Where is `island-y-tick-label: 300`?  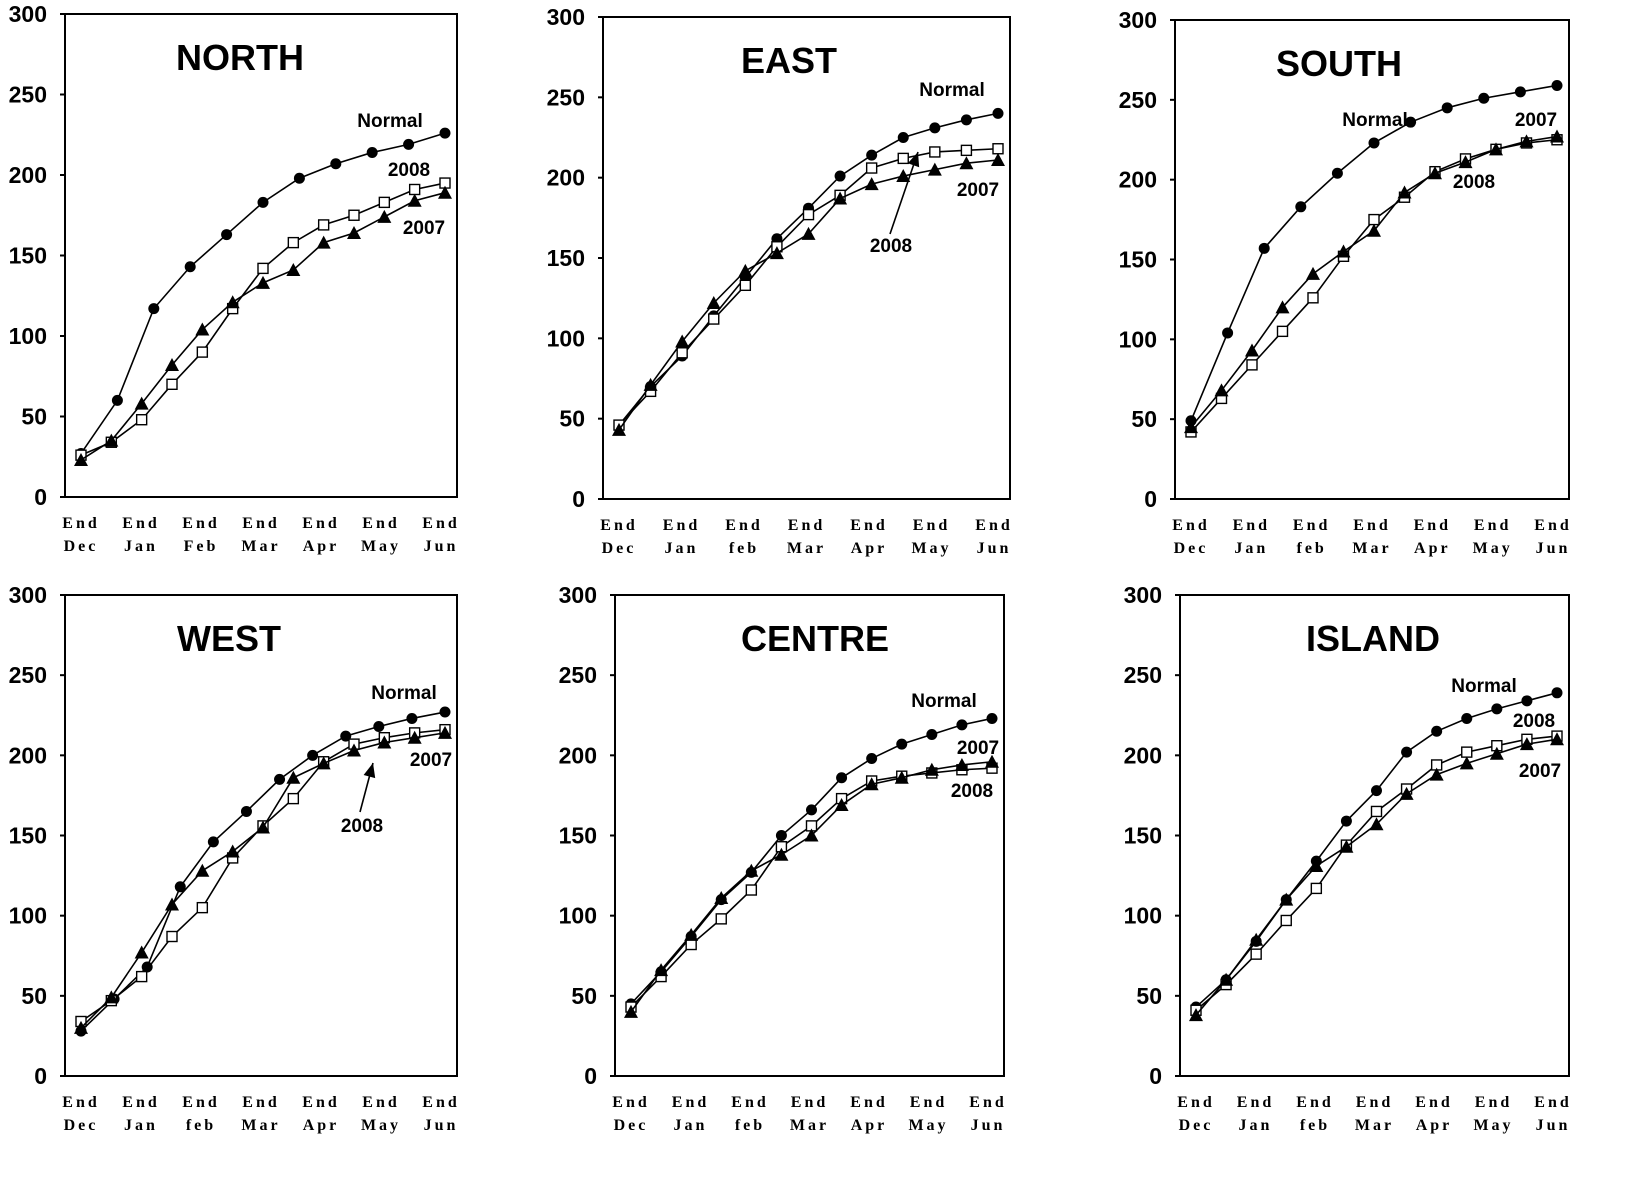
island-y-tick-label: 300 is located at coordinates (1143, 595).